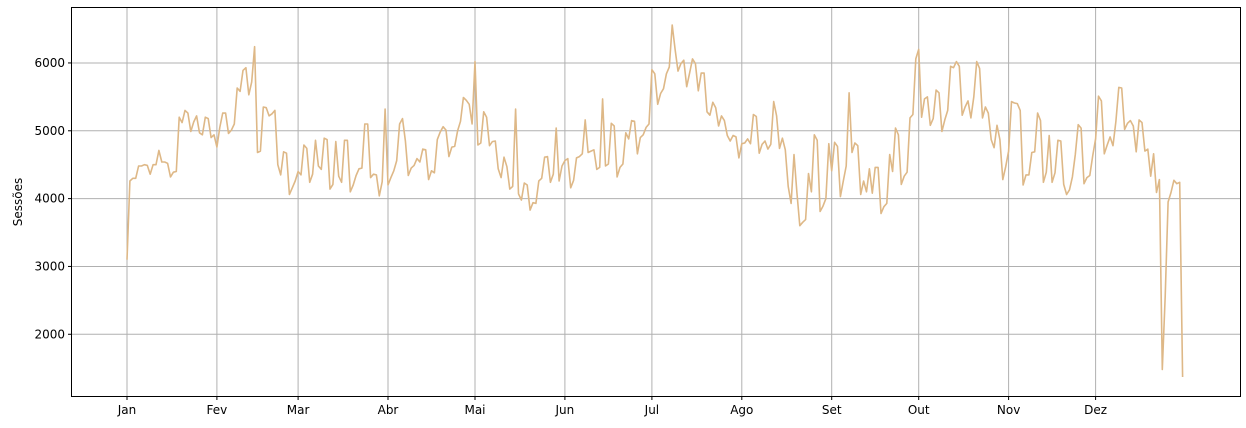 The image size is (1246, 428). What do you see at coordinates (49, 131) in the screenshot?
I see `y-tick-label: 5000` at bounding box center [49, 131].